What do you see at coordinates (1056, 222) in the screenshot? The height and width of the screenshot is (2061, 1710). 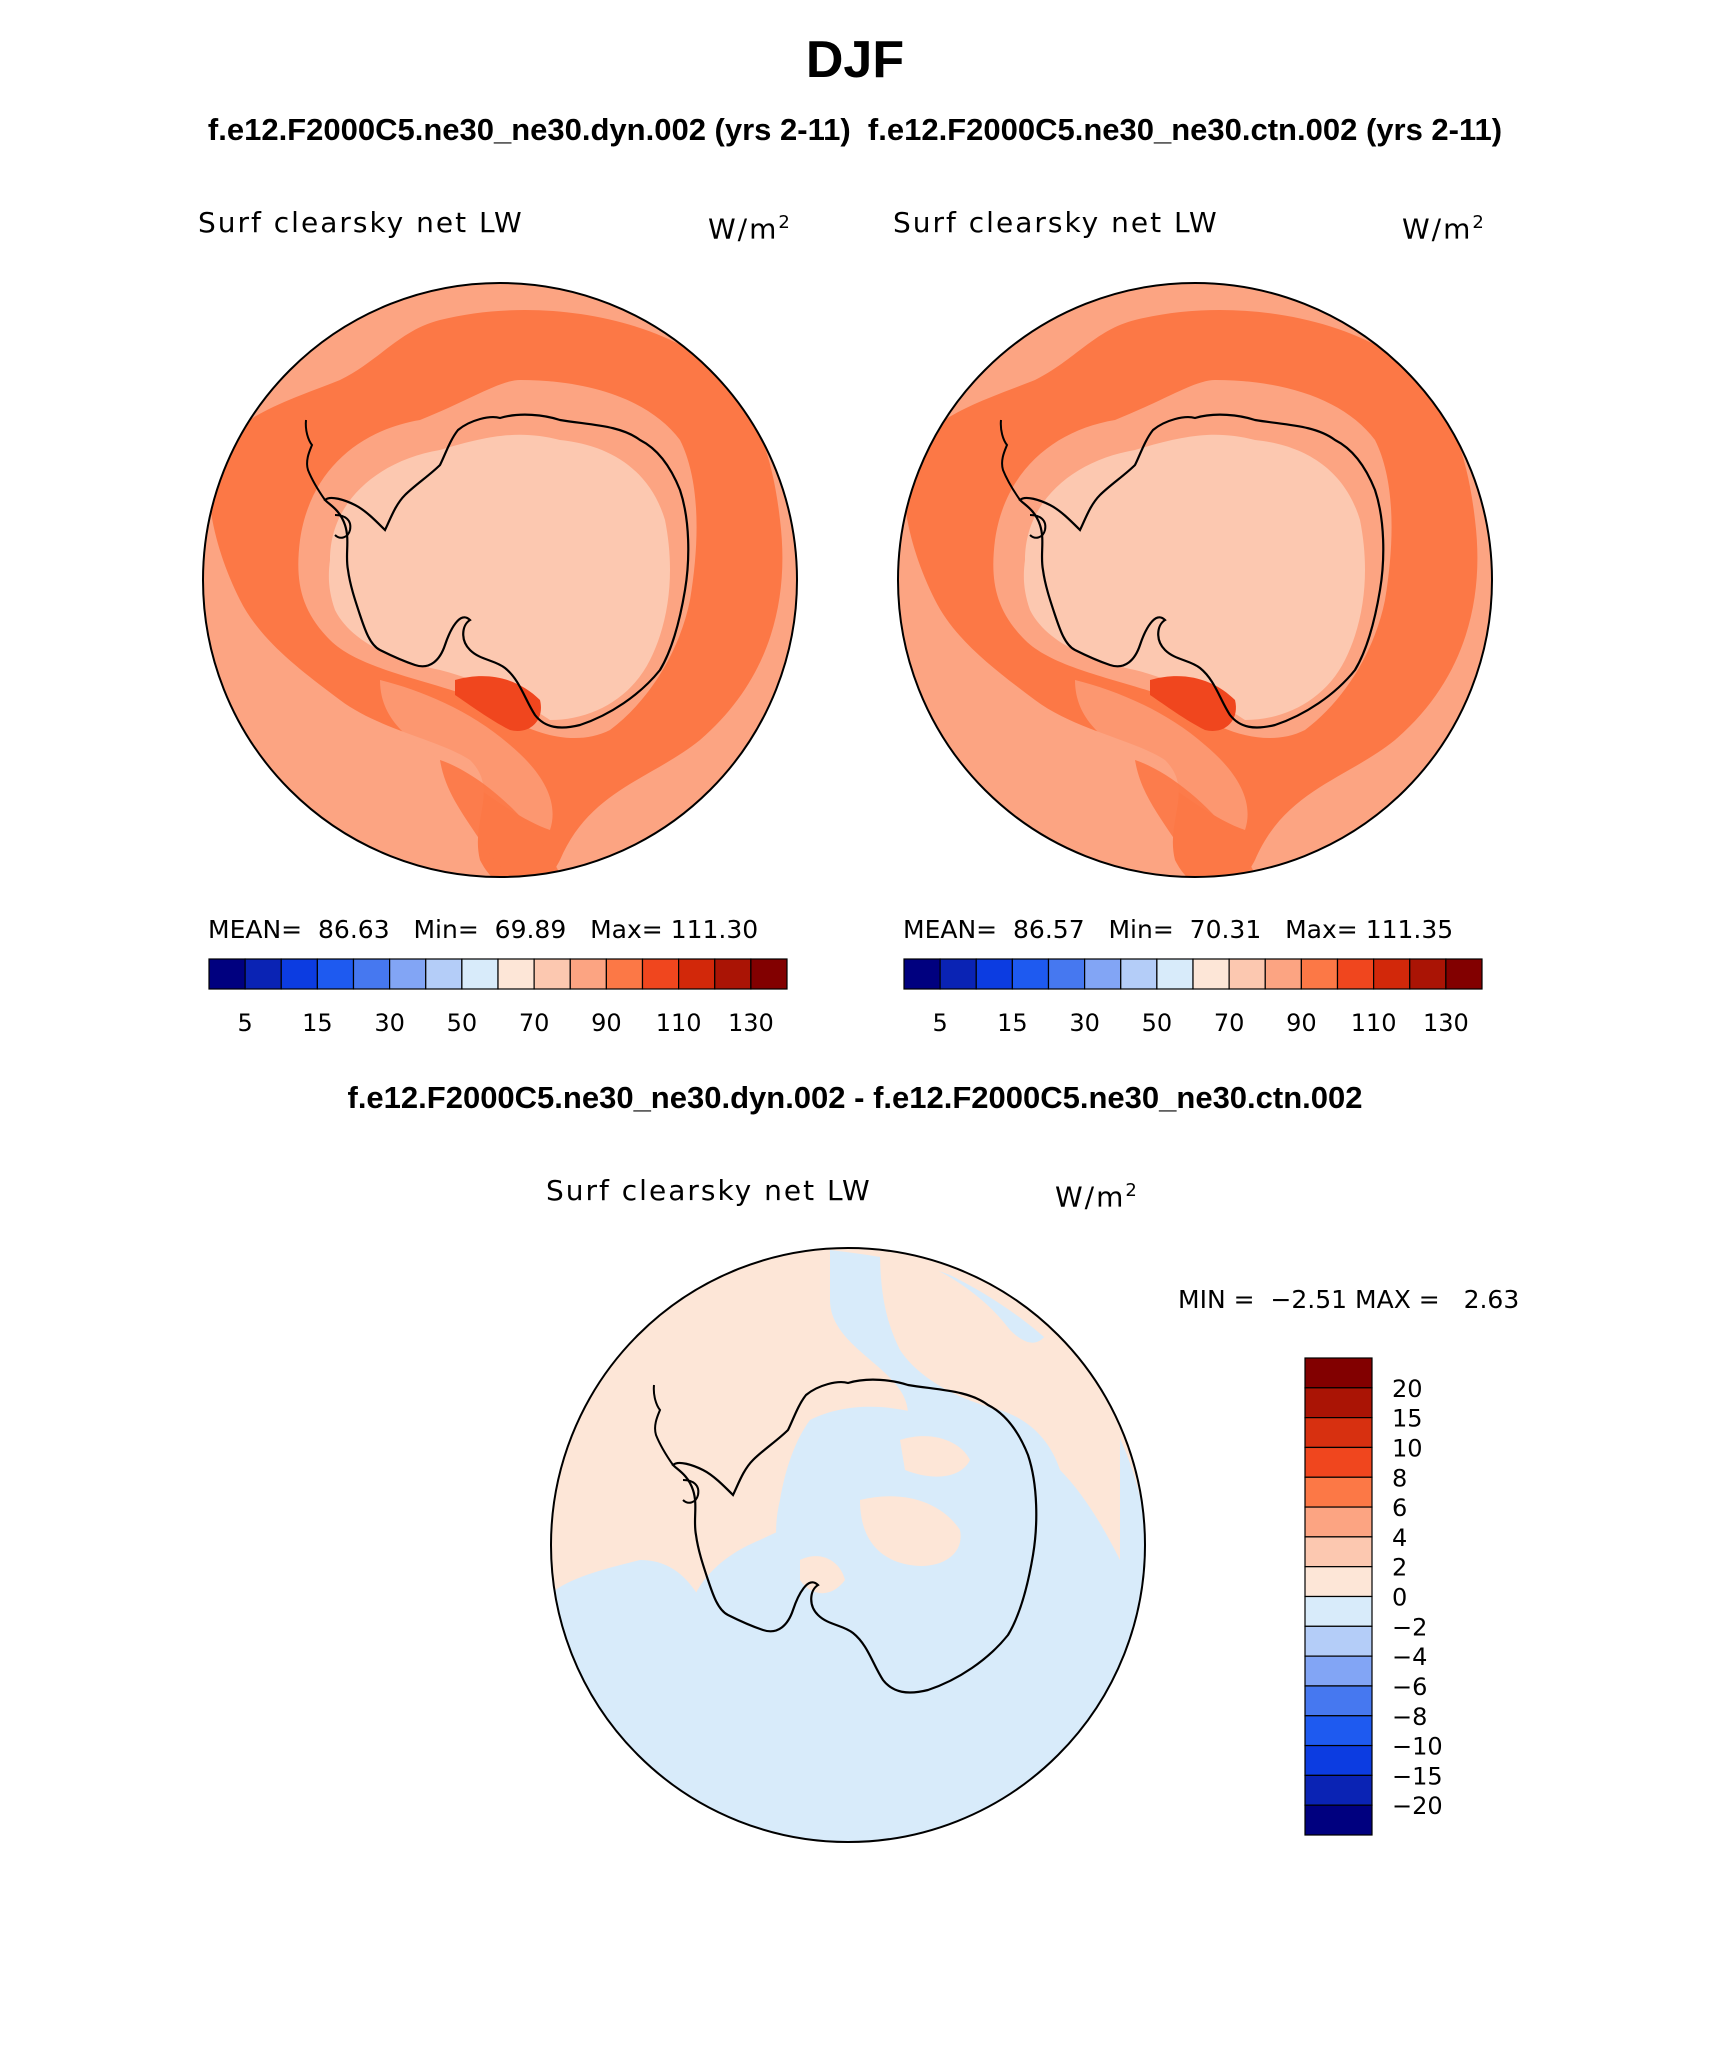 I see `right-variable-label: Surf clearsky net LW` at bounding box center [1056, 222].